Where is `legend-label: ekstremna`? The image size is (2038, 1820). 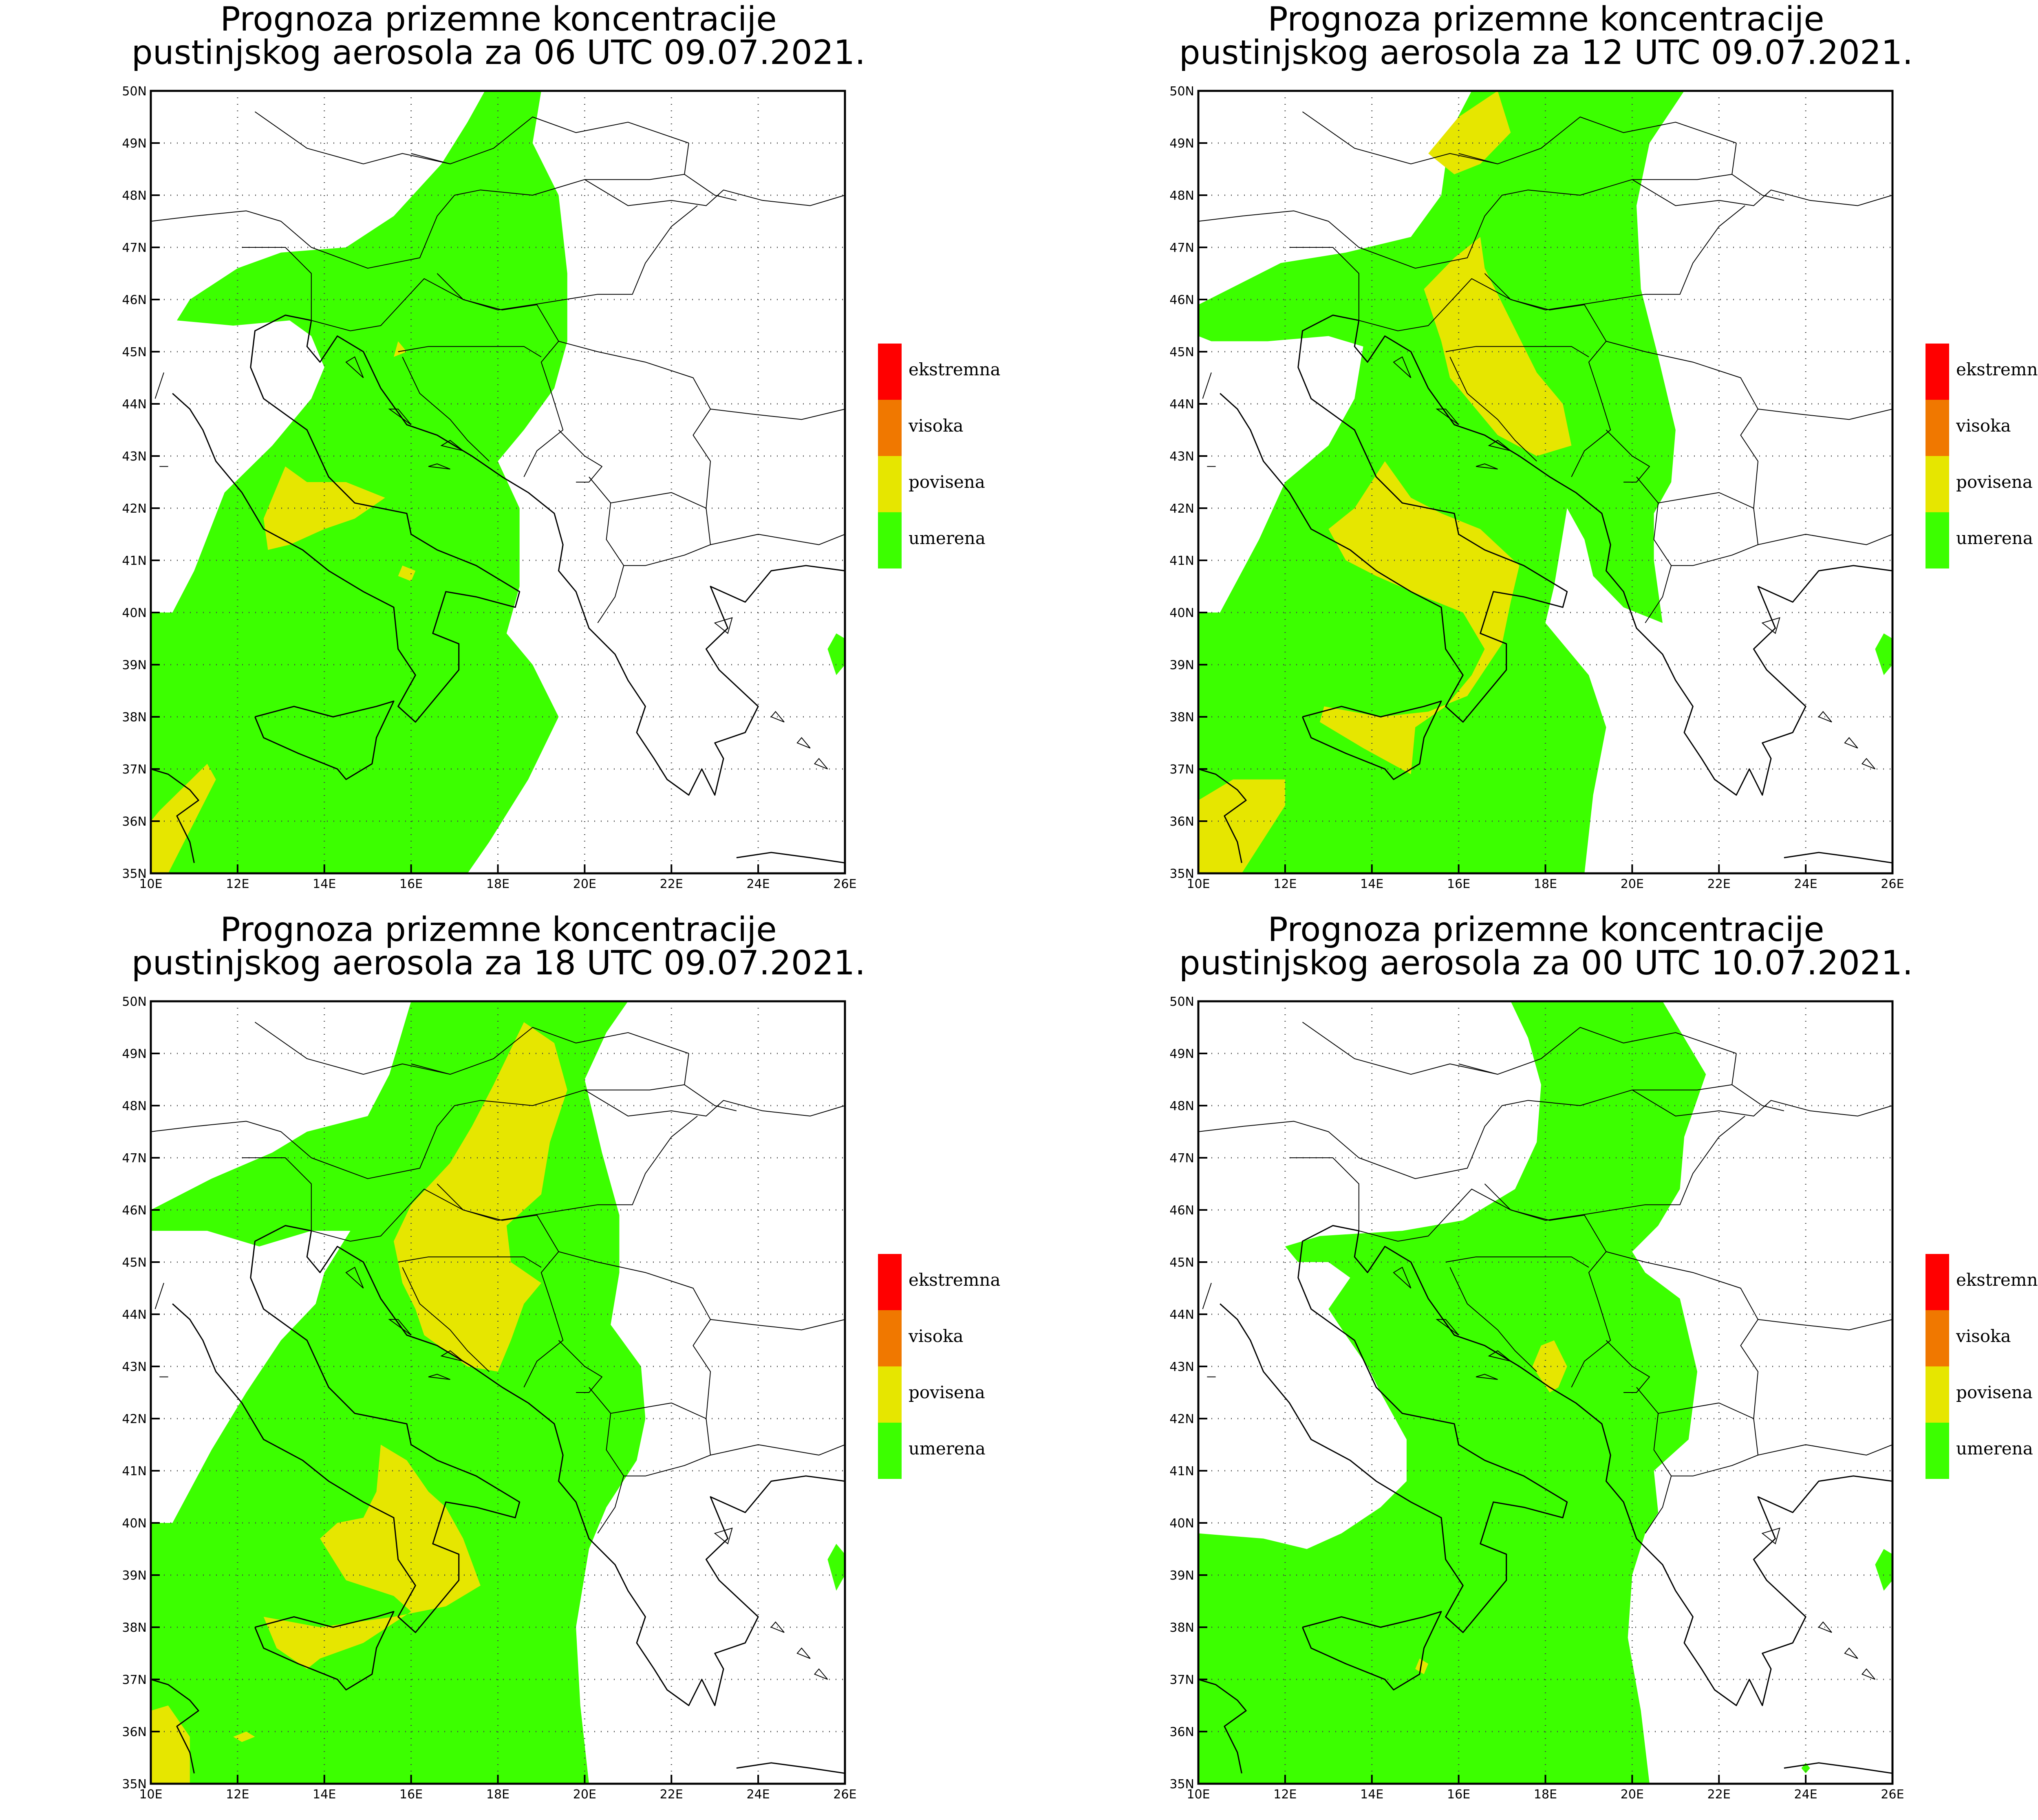 legend-label: ekstremna is located at coordinates (955, 1280).